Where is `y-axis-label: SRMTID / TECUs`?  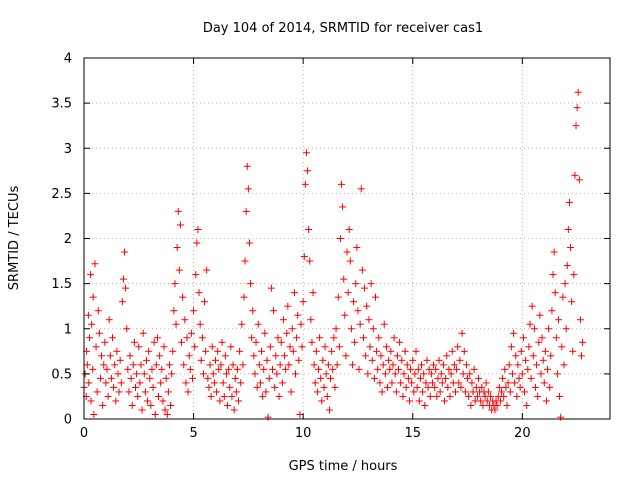
y-axis-label: SRMTID / TECUs is located at coordinates (14, 238).